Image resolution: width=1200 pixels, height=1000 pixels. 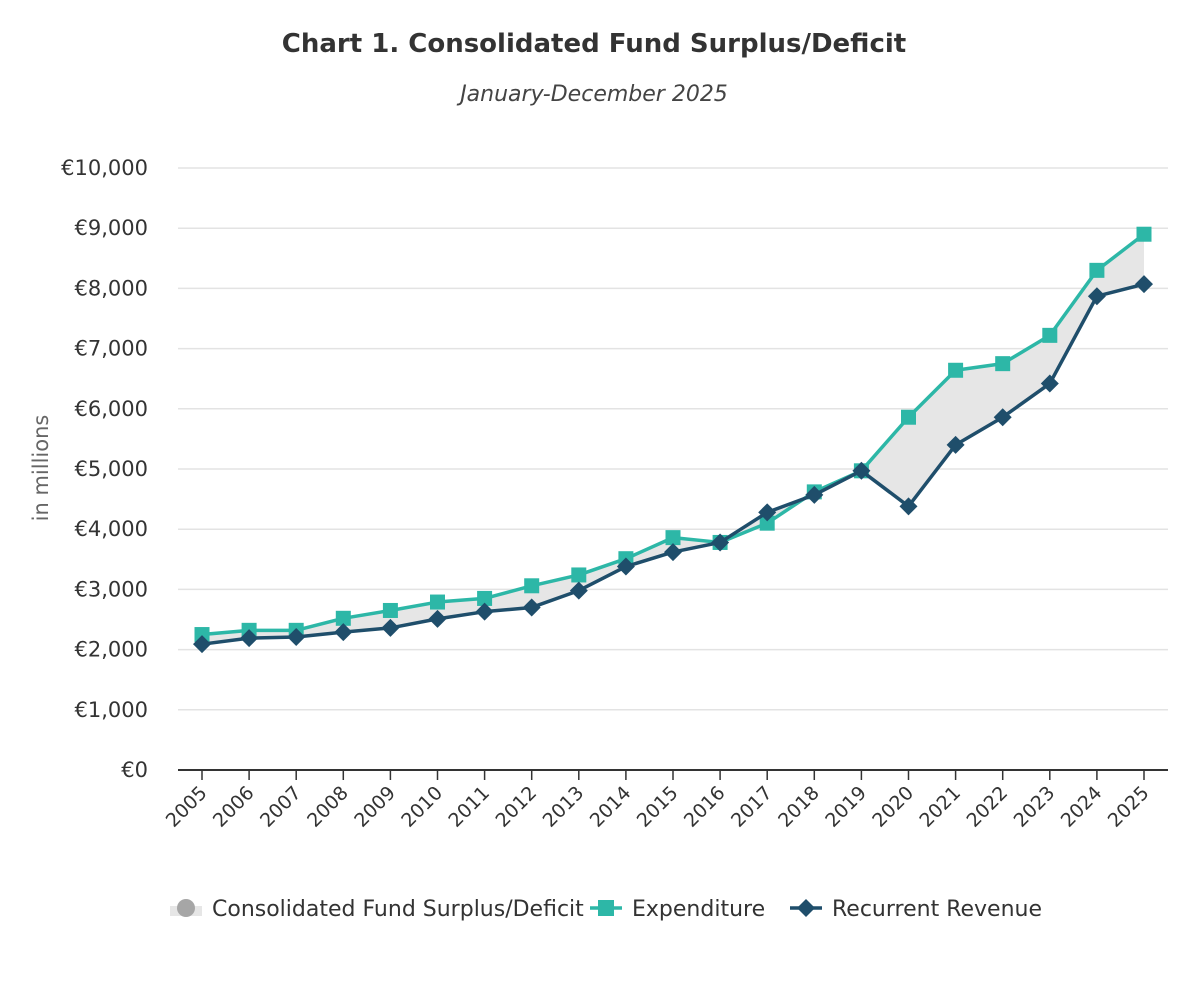 I want to click on x-tick-label: 2006, so click(x=234, y=807).